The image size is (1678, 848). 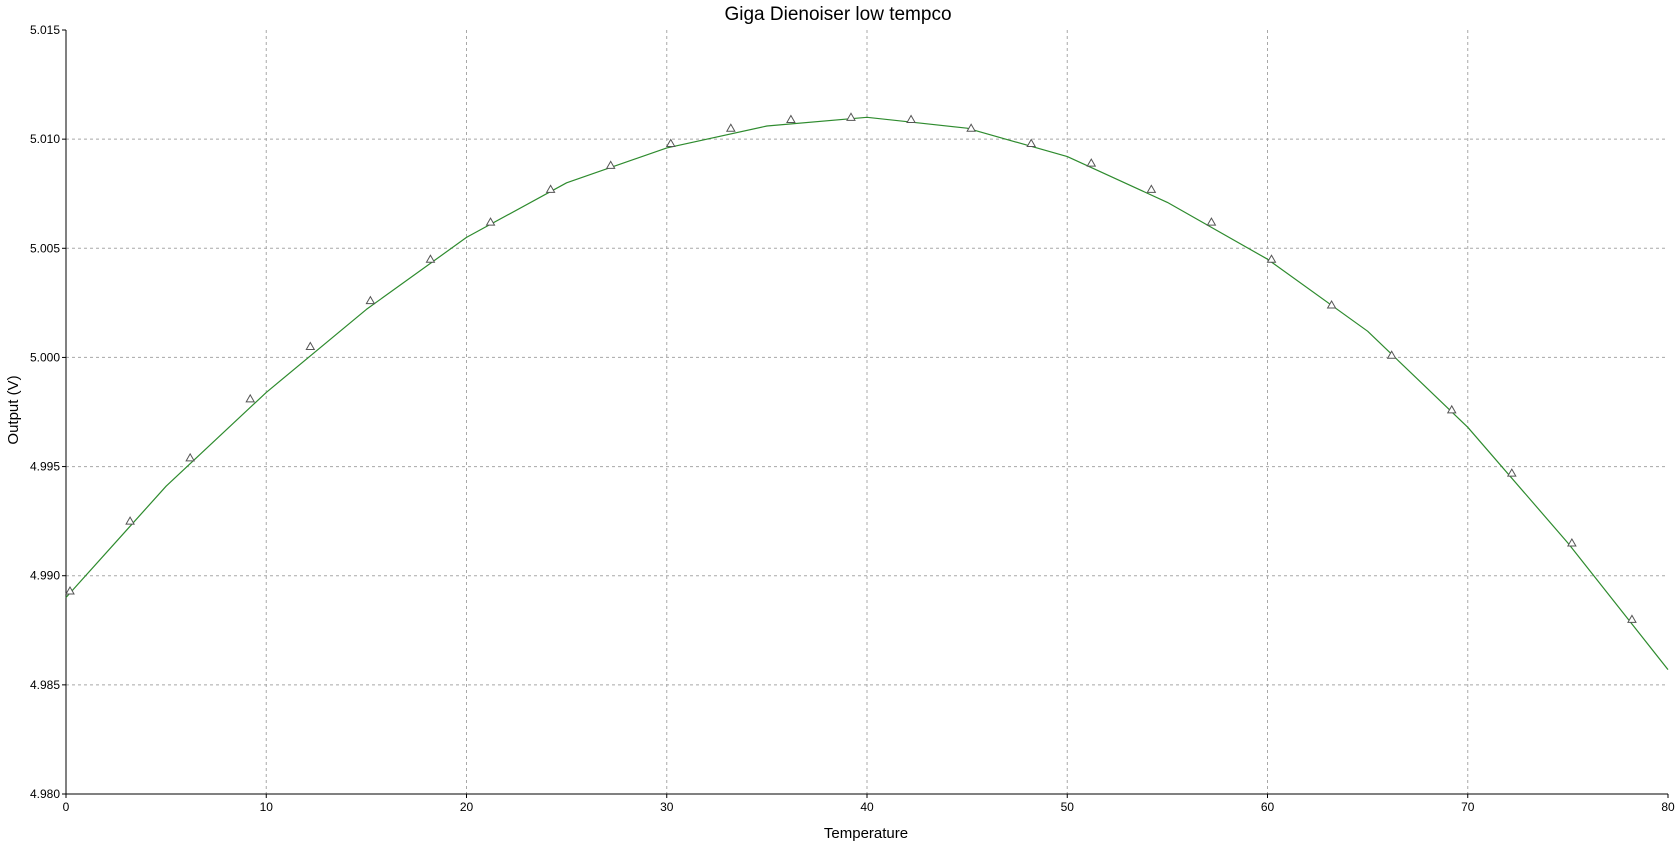 I want to click on y-axis-label: Output (V), so click(x=13, y=409).